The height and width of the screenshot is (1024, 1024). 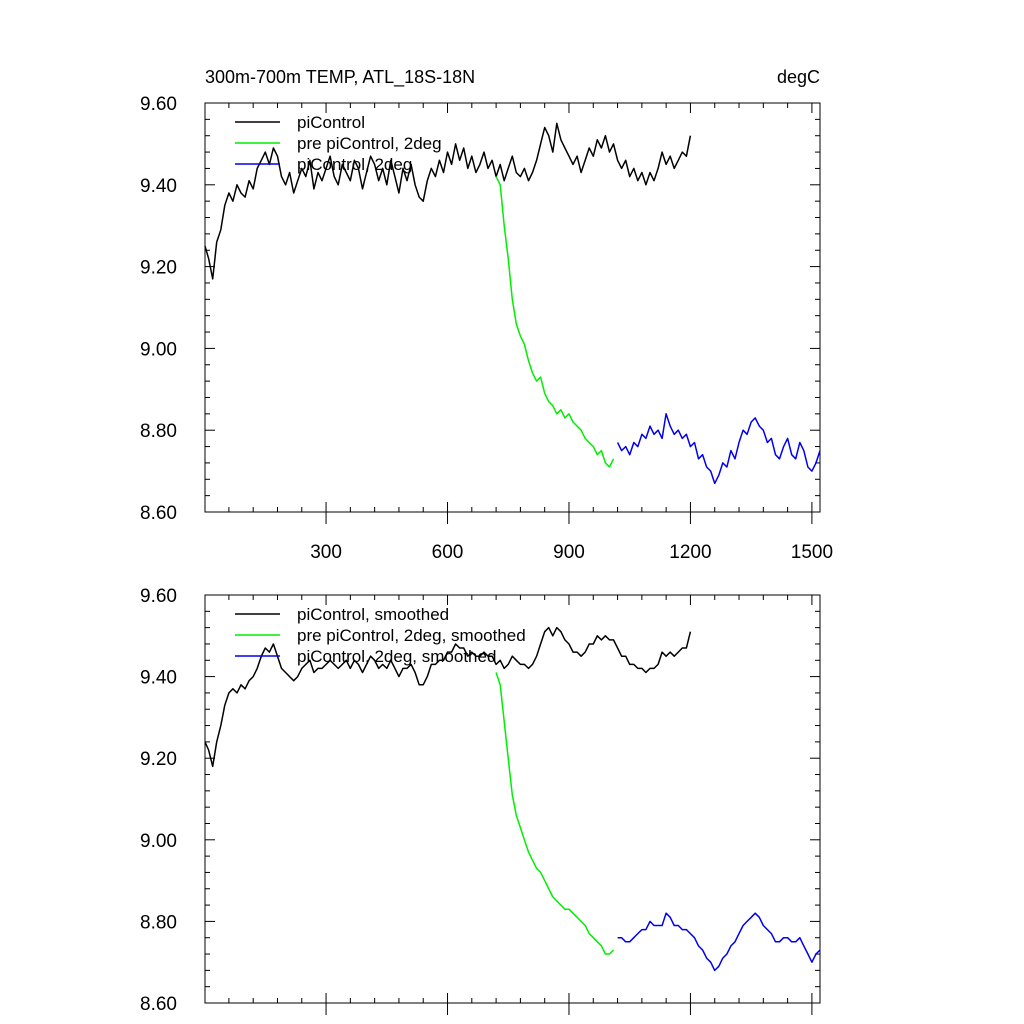 I want to click on x-tick-label: 900, so click(x=569, y=552).